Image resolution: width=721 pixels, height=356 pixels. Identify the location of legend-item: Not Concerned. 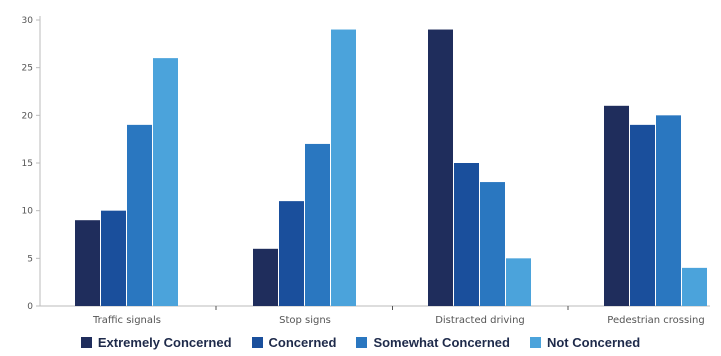
(585, 342).